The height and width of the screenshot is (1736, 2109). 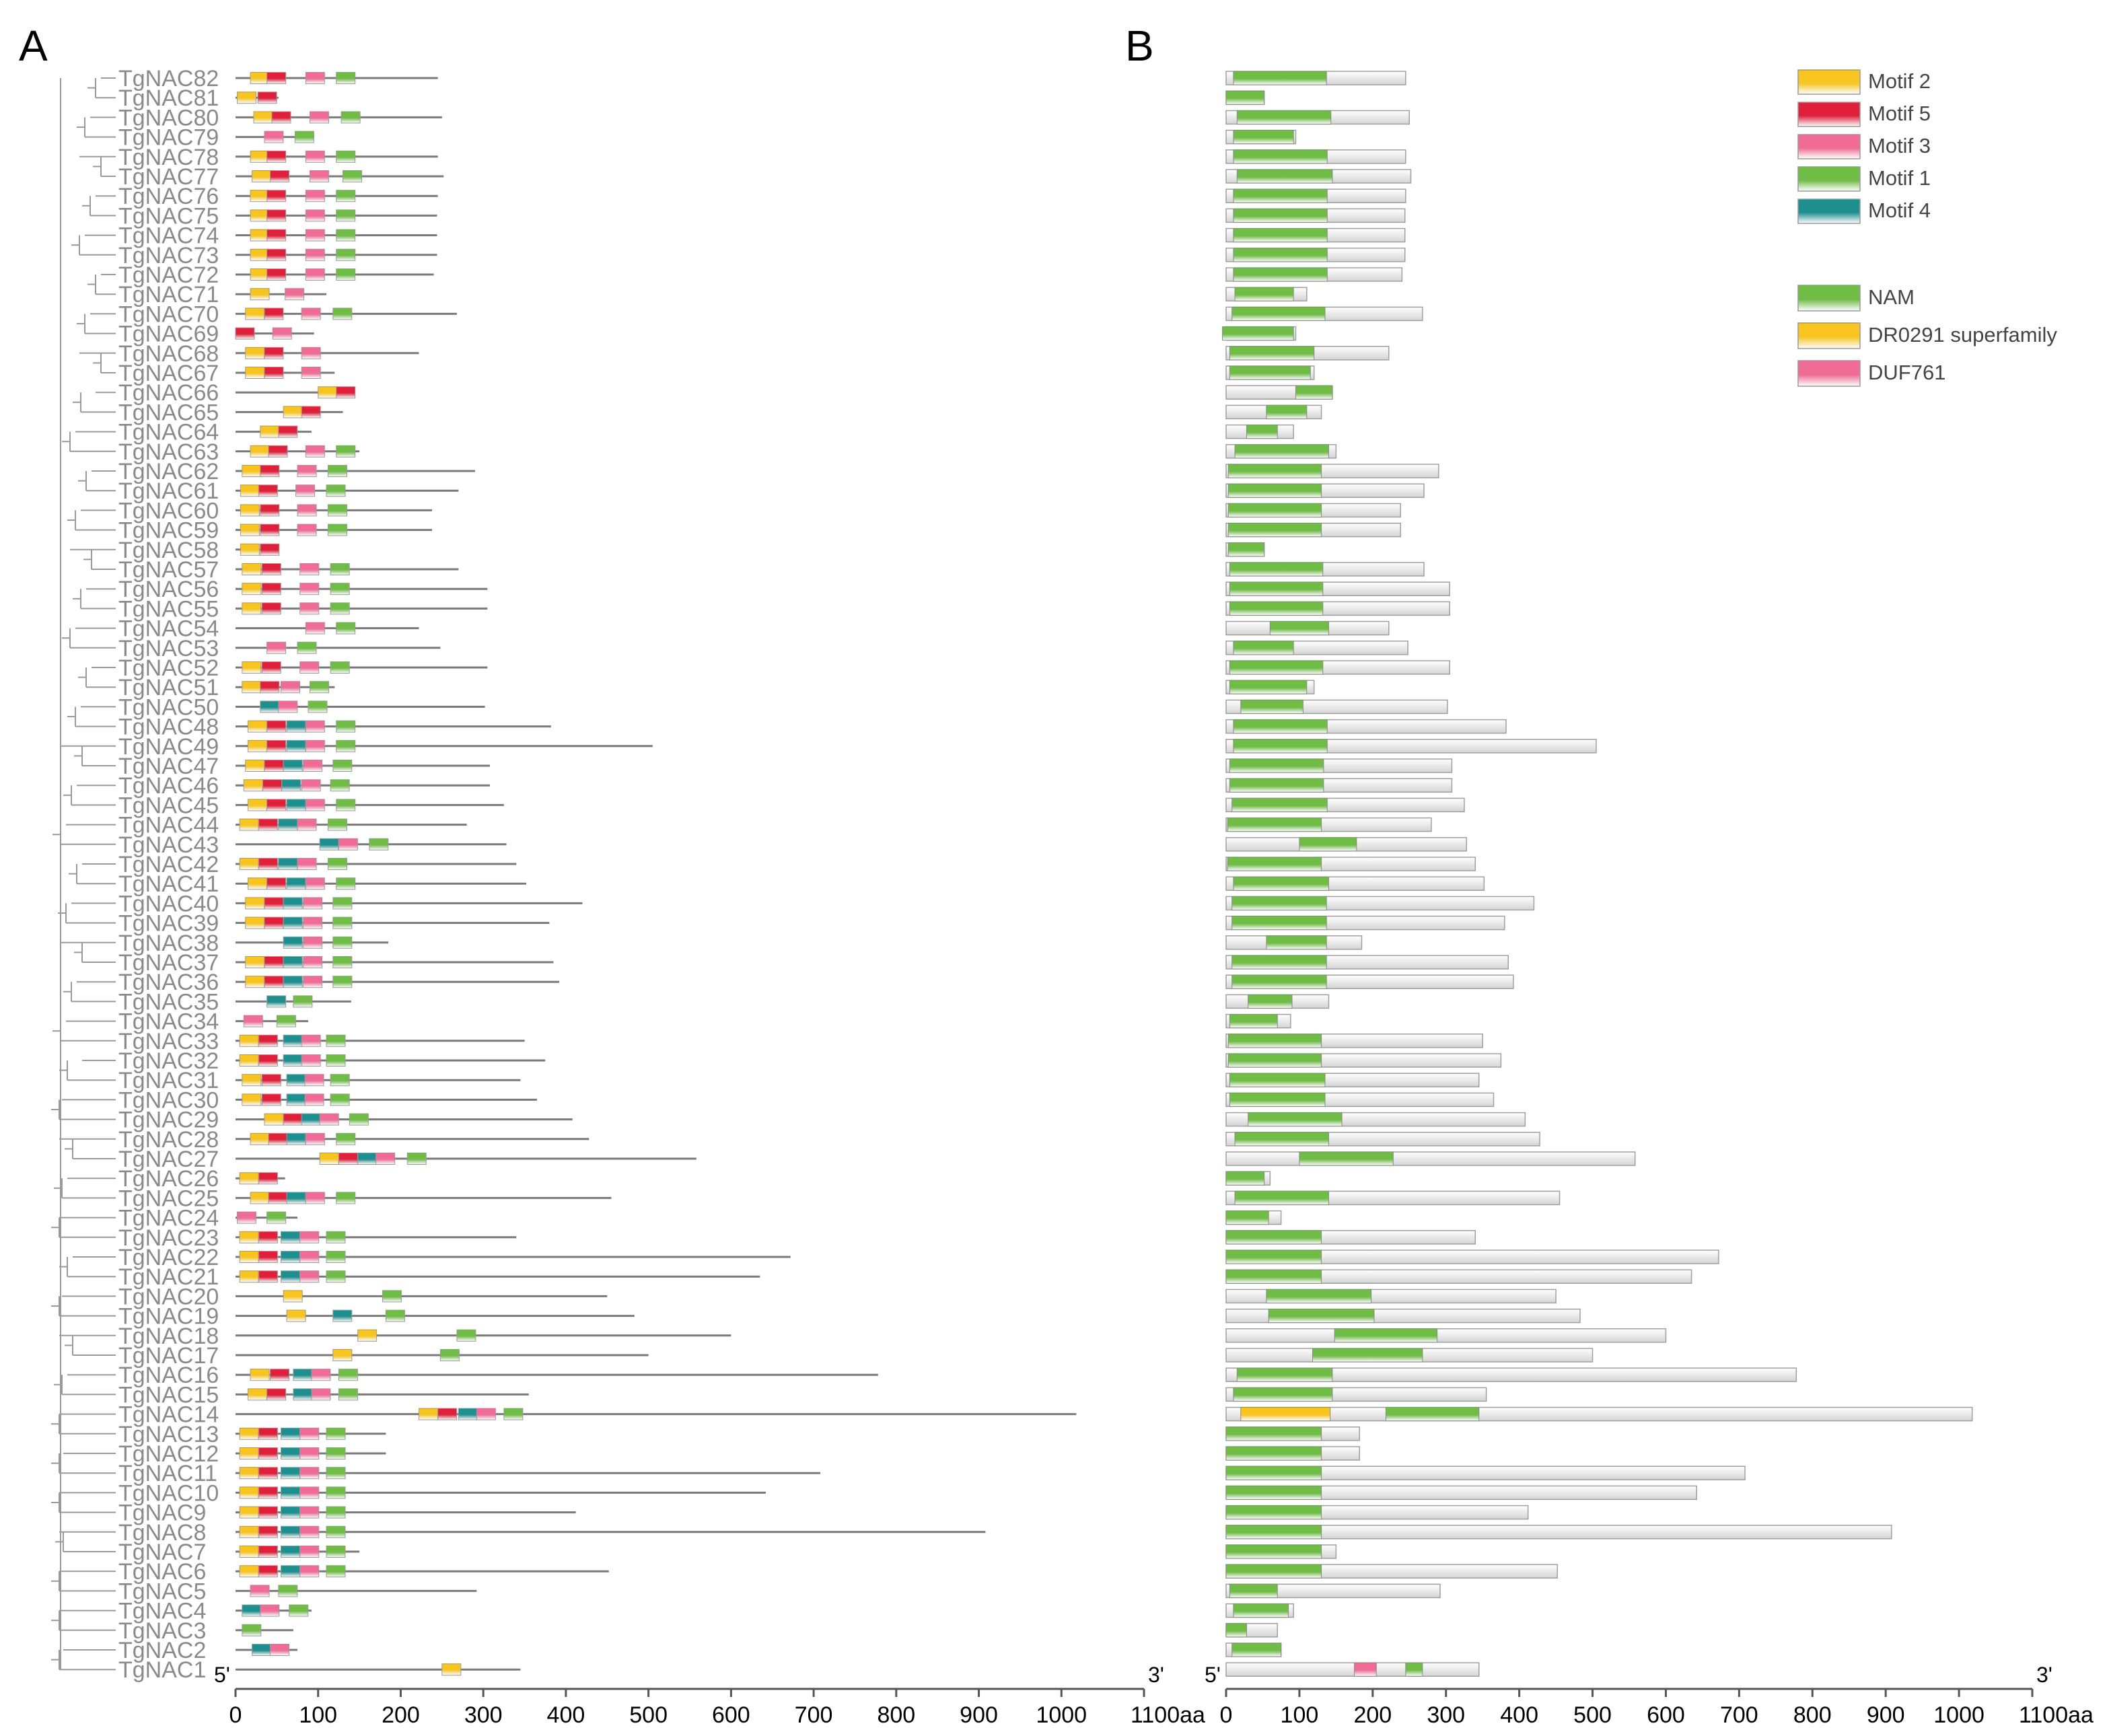 I want to click on gene-label: TgNAC65, so click(x=168, y=412).